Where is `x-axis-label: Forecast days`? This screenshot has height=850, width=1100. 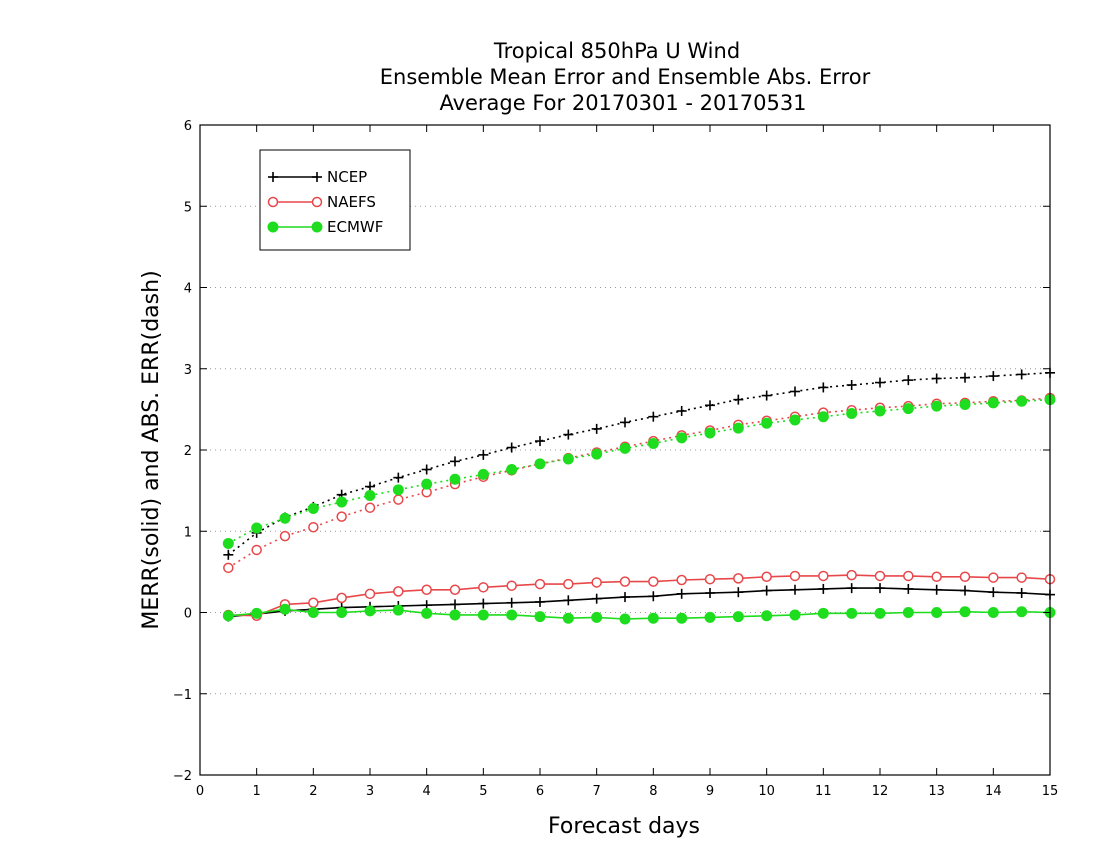
x-axis-label: Forecast days is located at coordinates (624, 826).